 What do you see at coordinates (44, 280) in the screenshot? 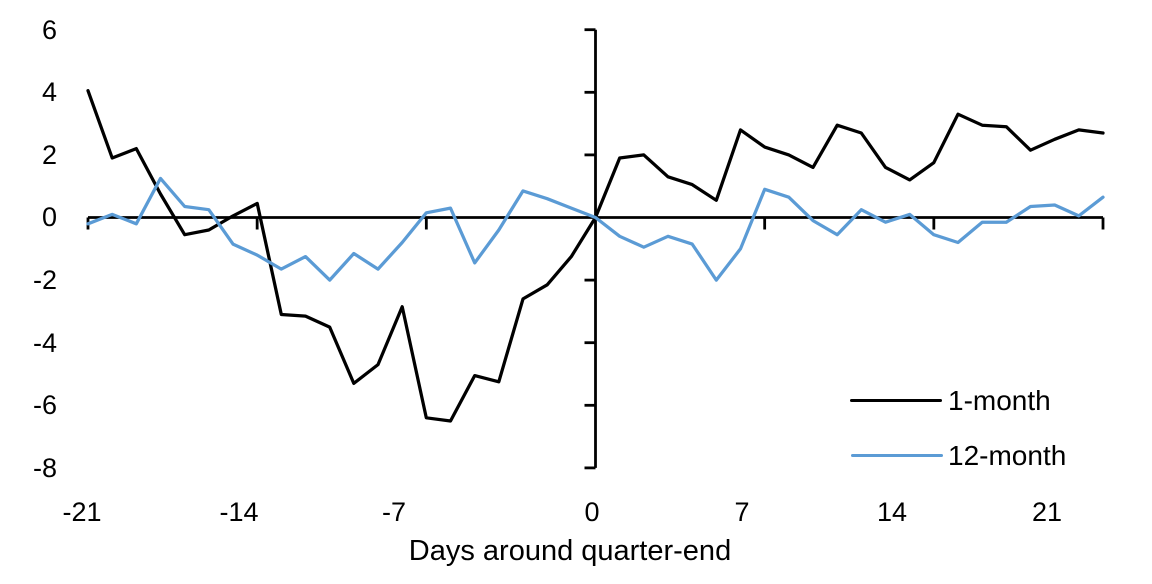
I see `y-tick-label: -2` at bounding box center [44, 280].